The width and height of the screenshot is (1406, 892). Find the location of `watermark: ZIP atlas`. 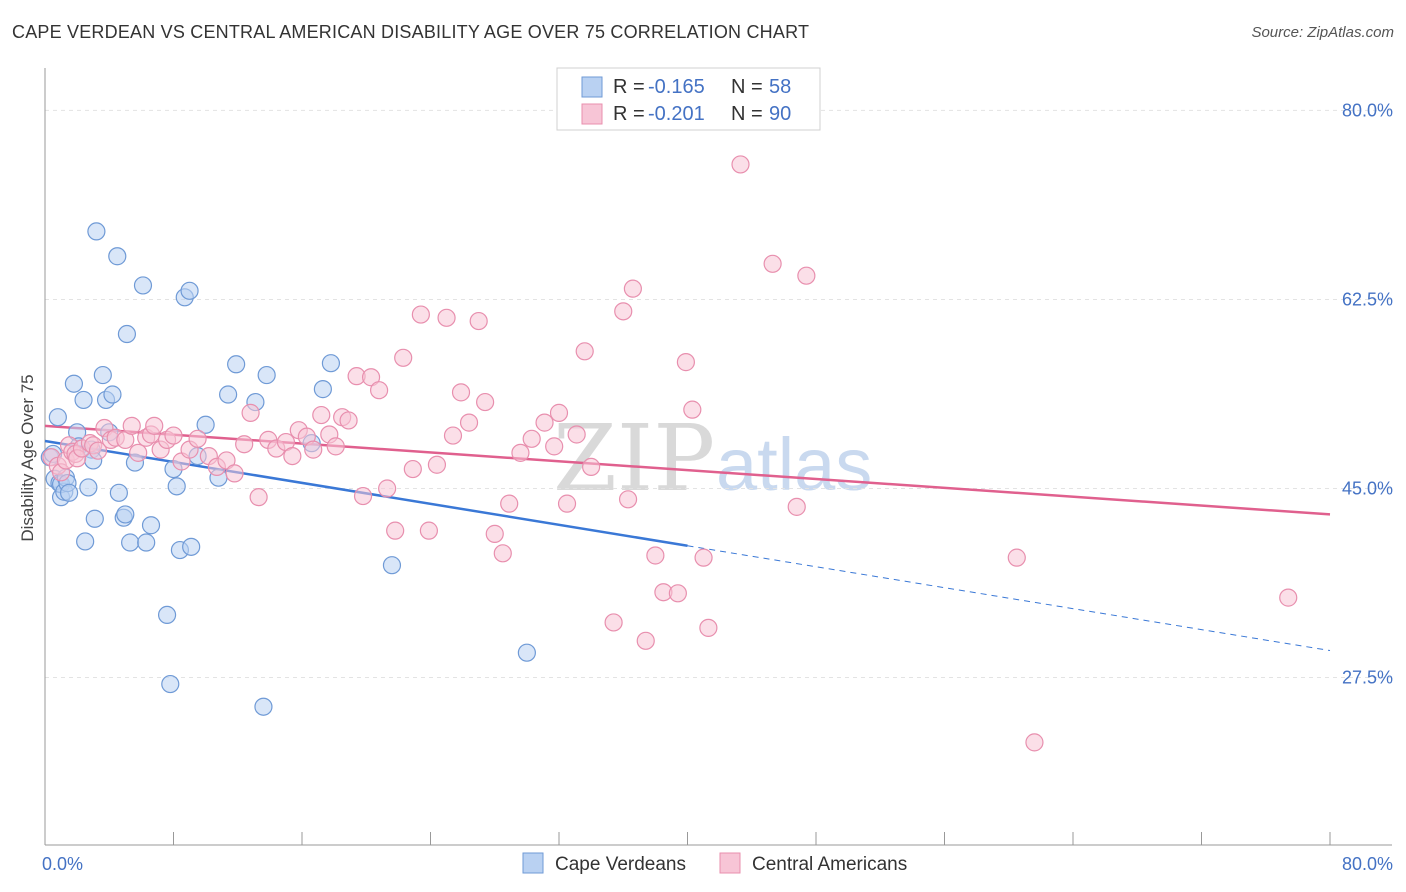

watermark: ZIP atlas is located at coordinates (712, 458).